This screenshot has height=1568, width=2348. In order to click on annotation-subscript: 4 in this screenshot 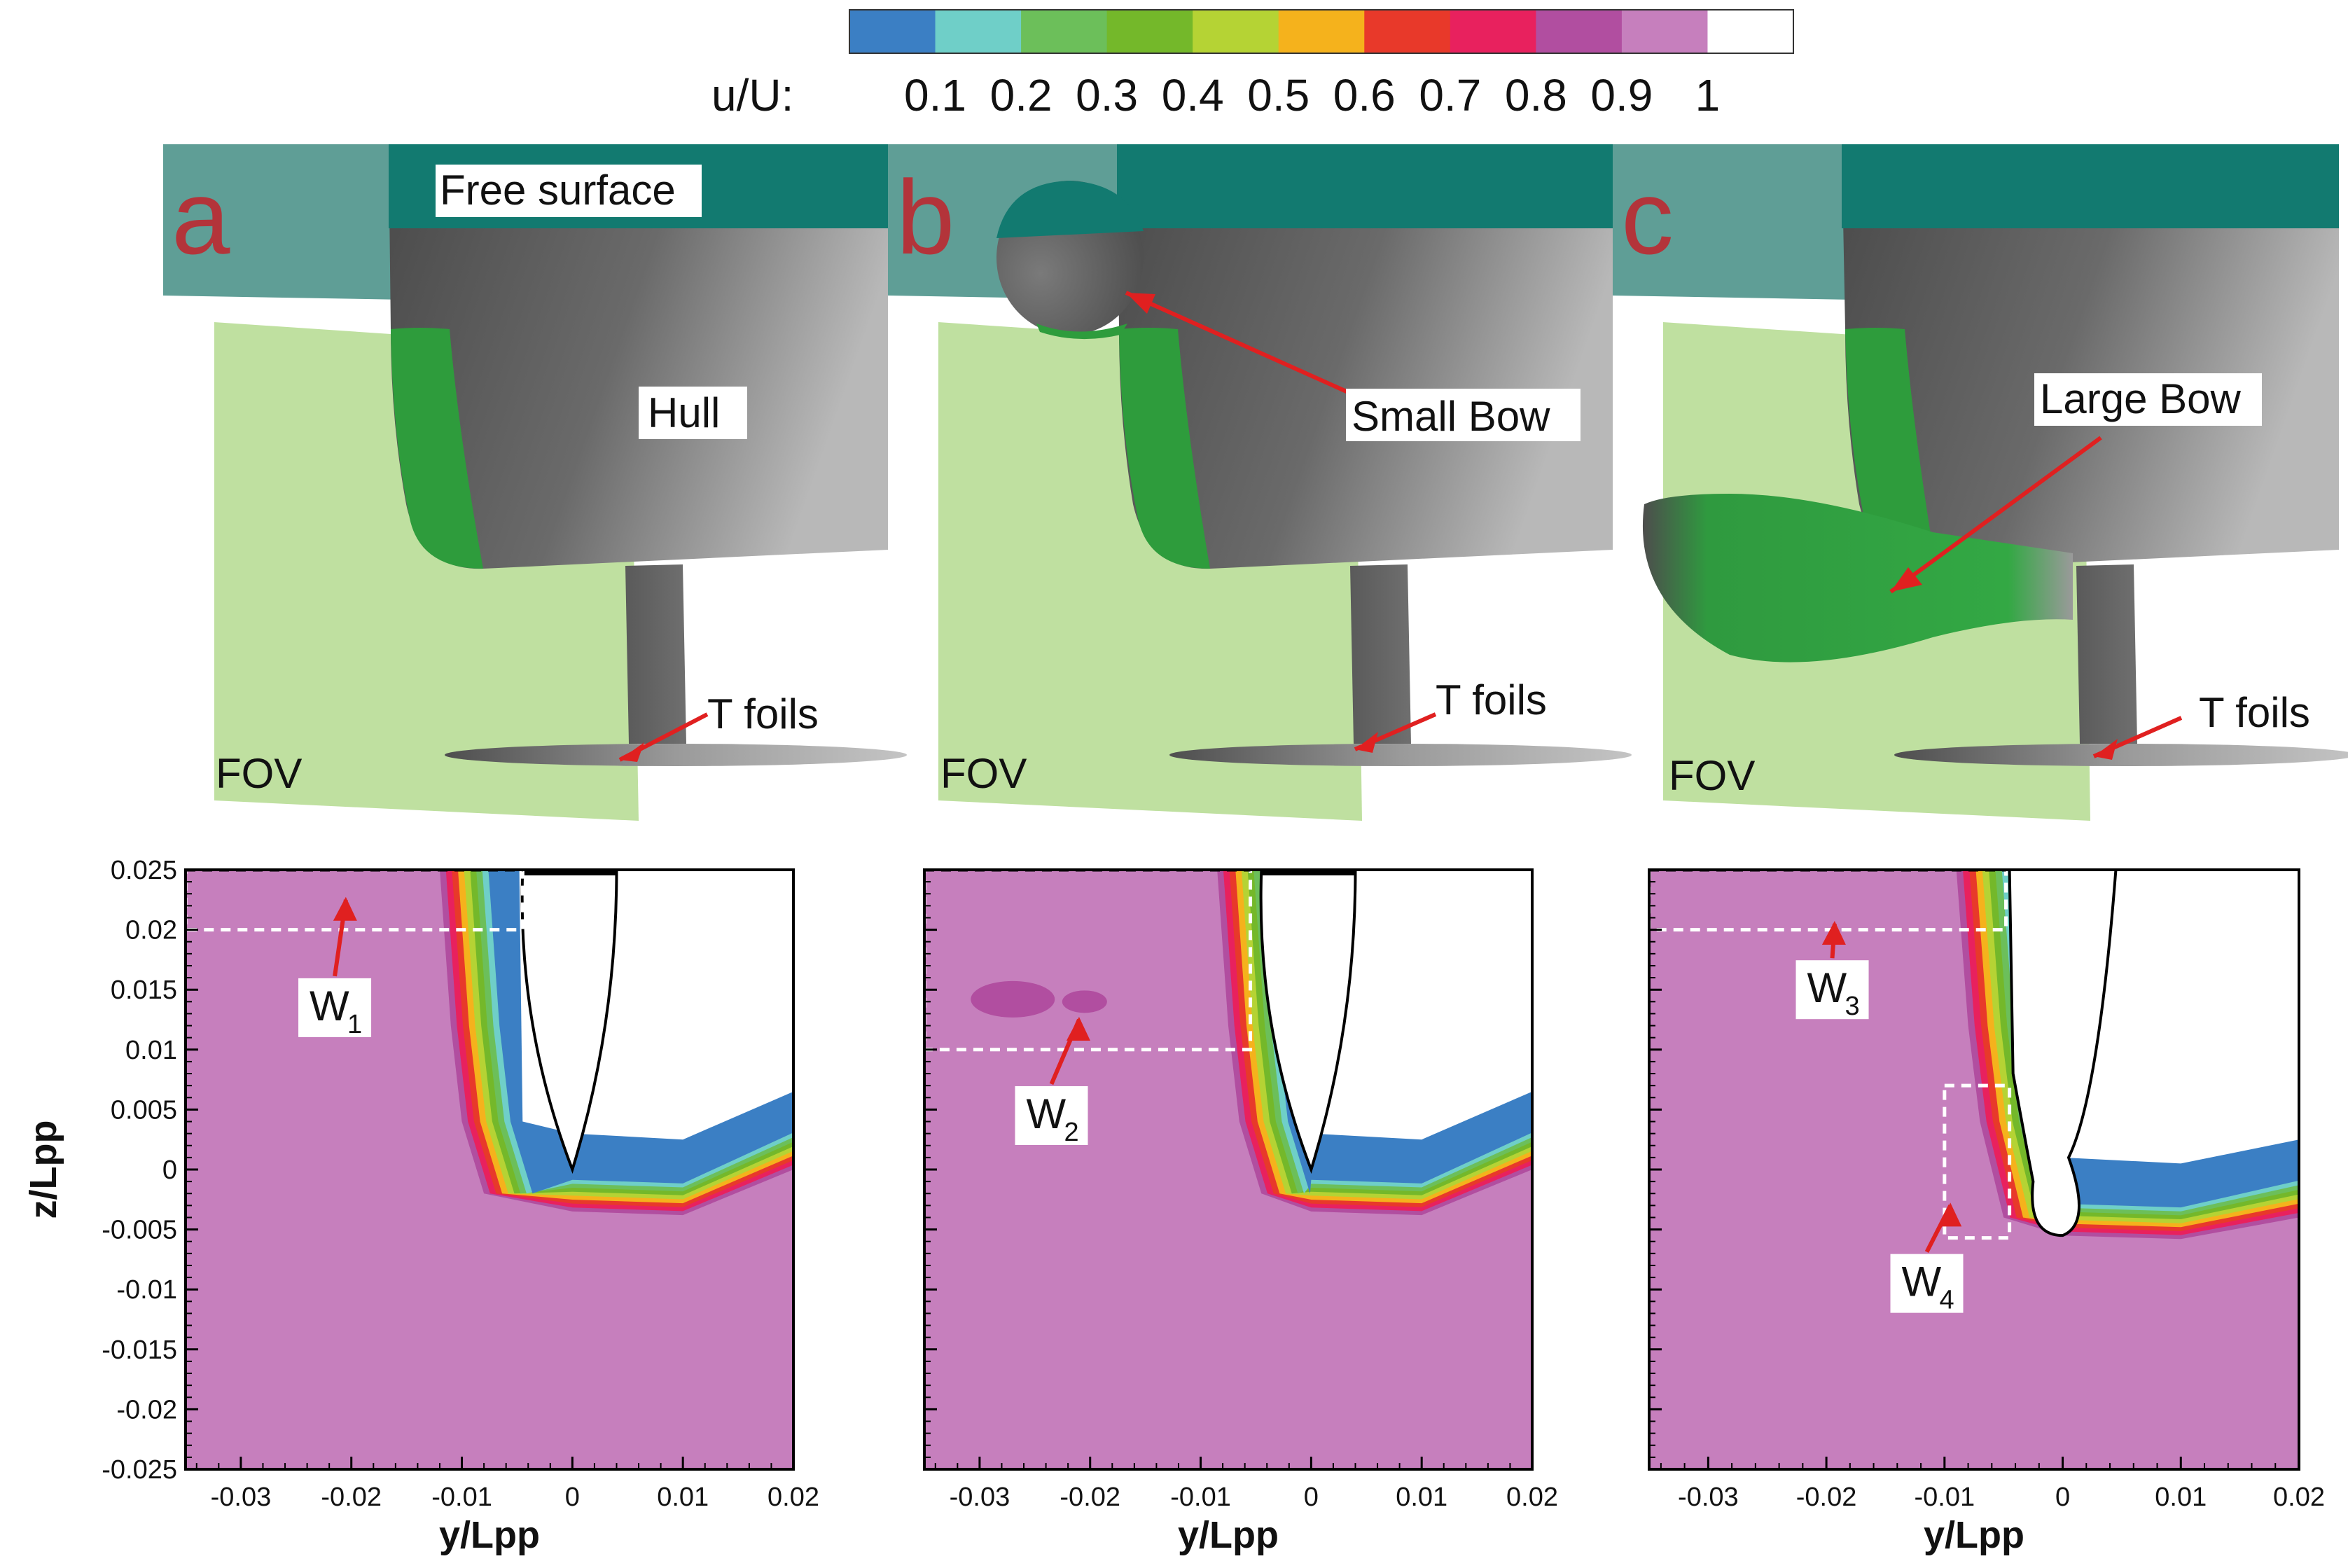, I will do `click(1947, 1300)`.